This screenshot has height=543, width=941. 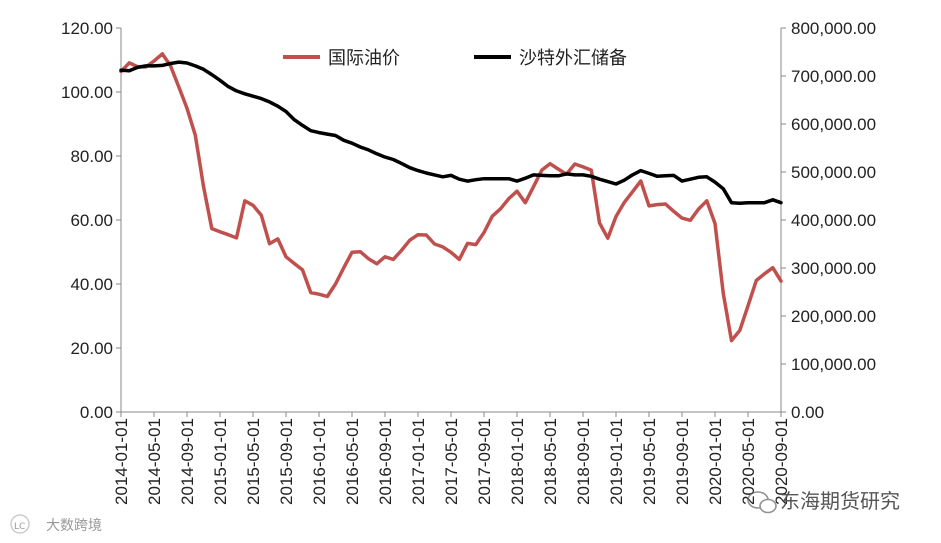 What do you see at coordinates (781, 461) in the screenshot?
I see `x-tick-label: 2020-09-01` at bounding box center [781, 461].